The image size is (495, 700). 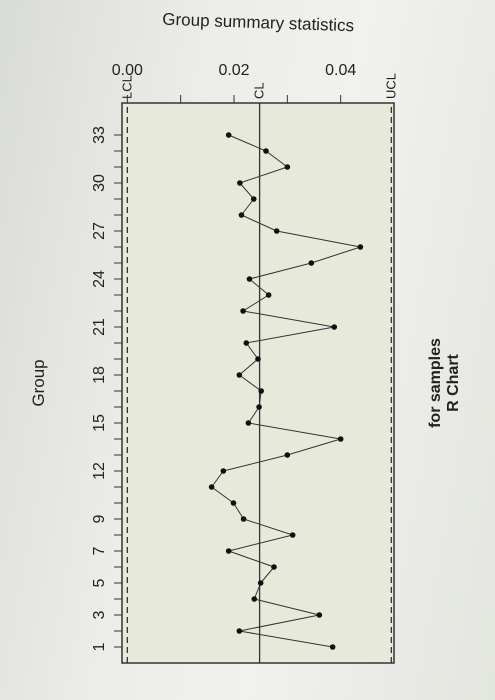 What do you see at coordinates (258, 23) in the screenshot?
I see `y-axis-label: Group summary statistics` at bounding box center [258, 23].